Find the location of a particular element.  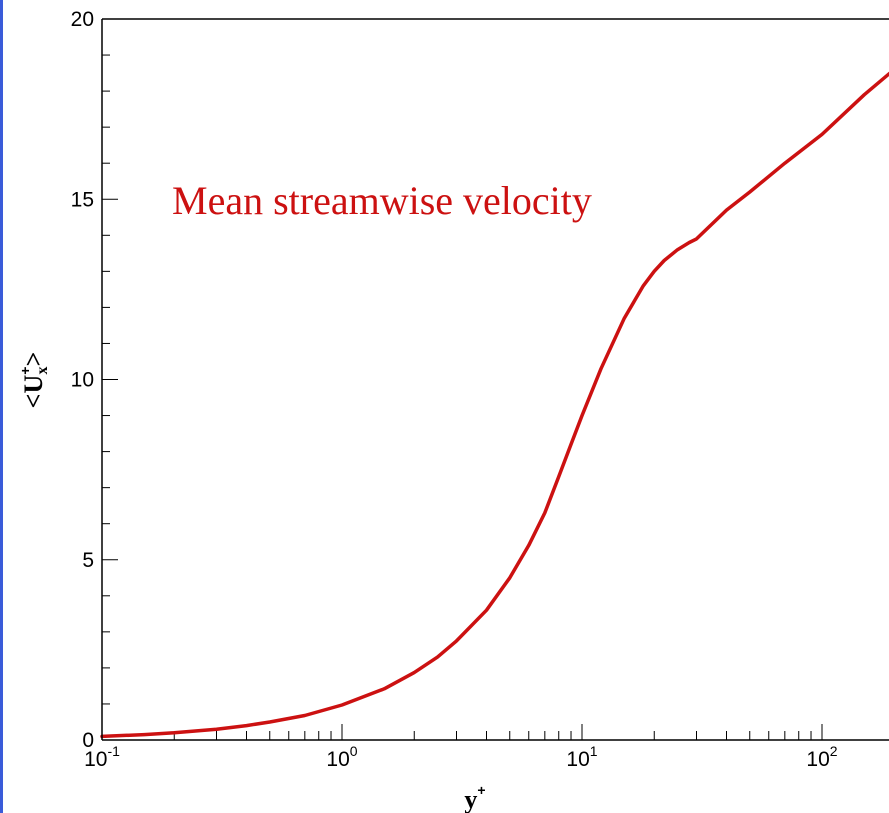

x-axis-label-sup: + is located at coordinates (481, 790).